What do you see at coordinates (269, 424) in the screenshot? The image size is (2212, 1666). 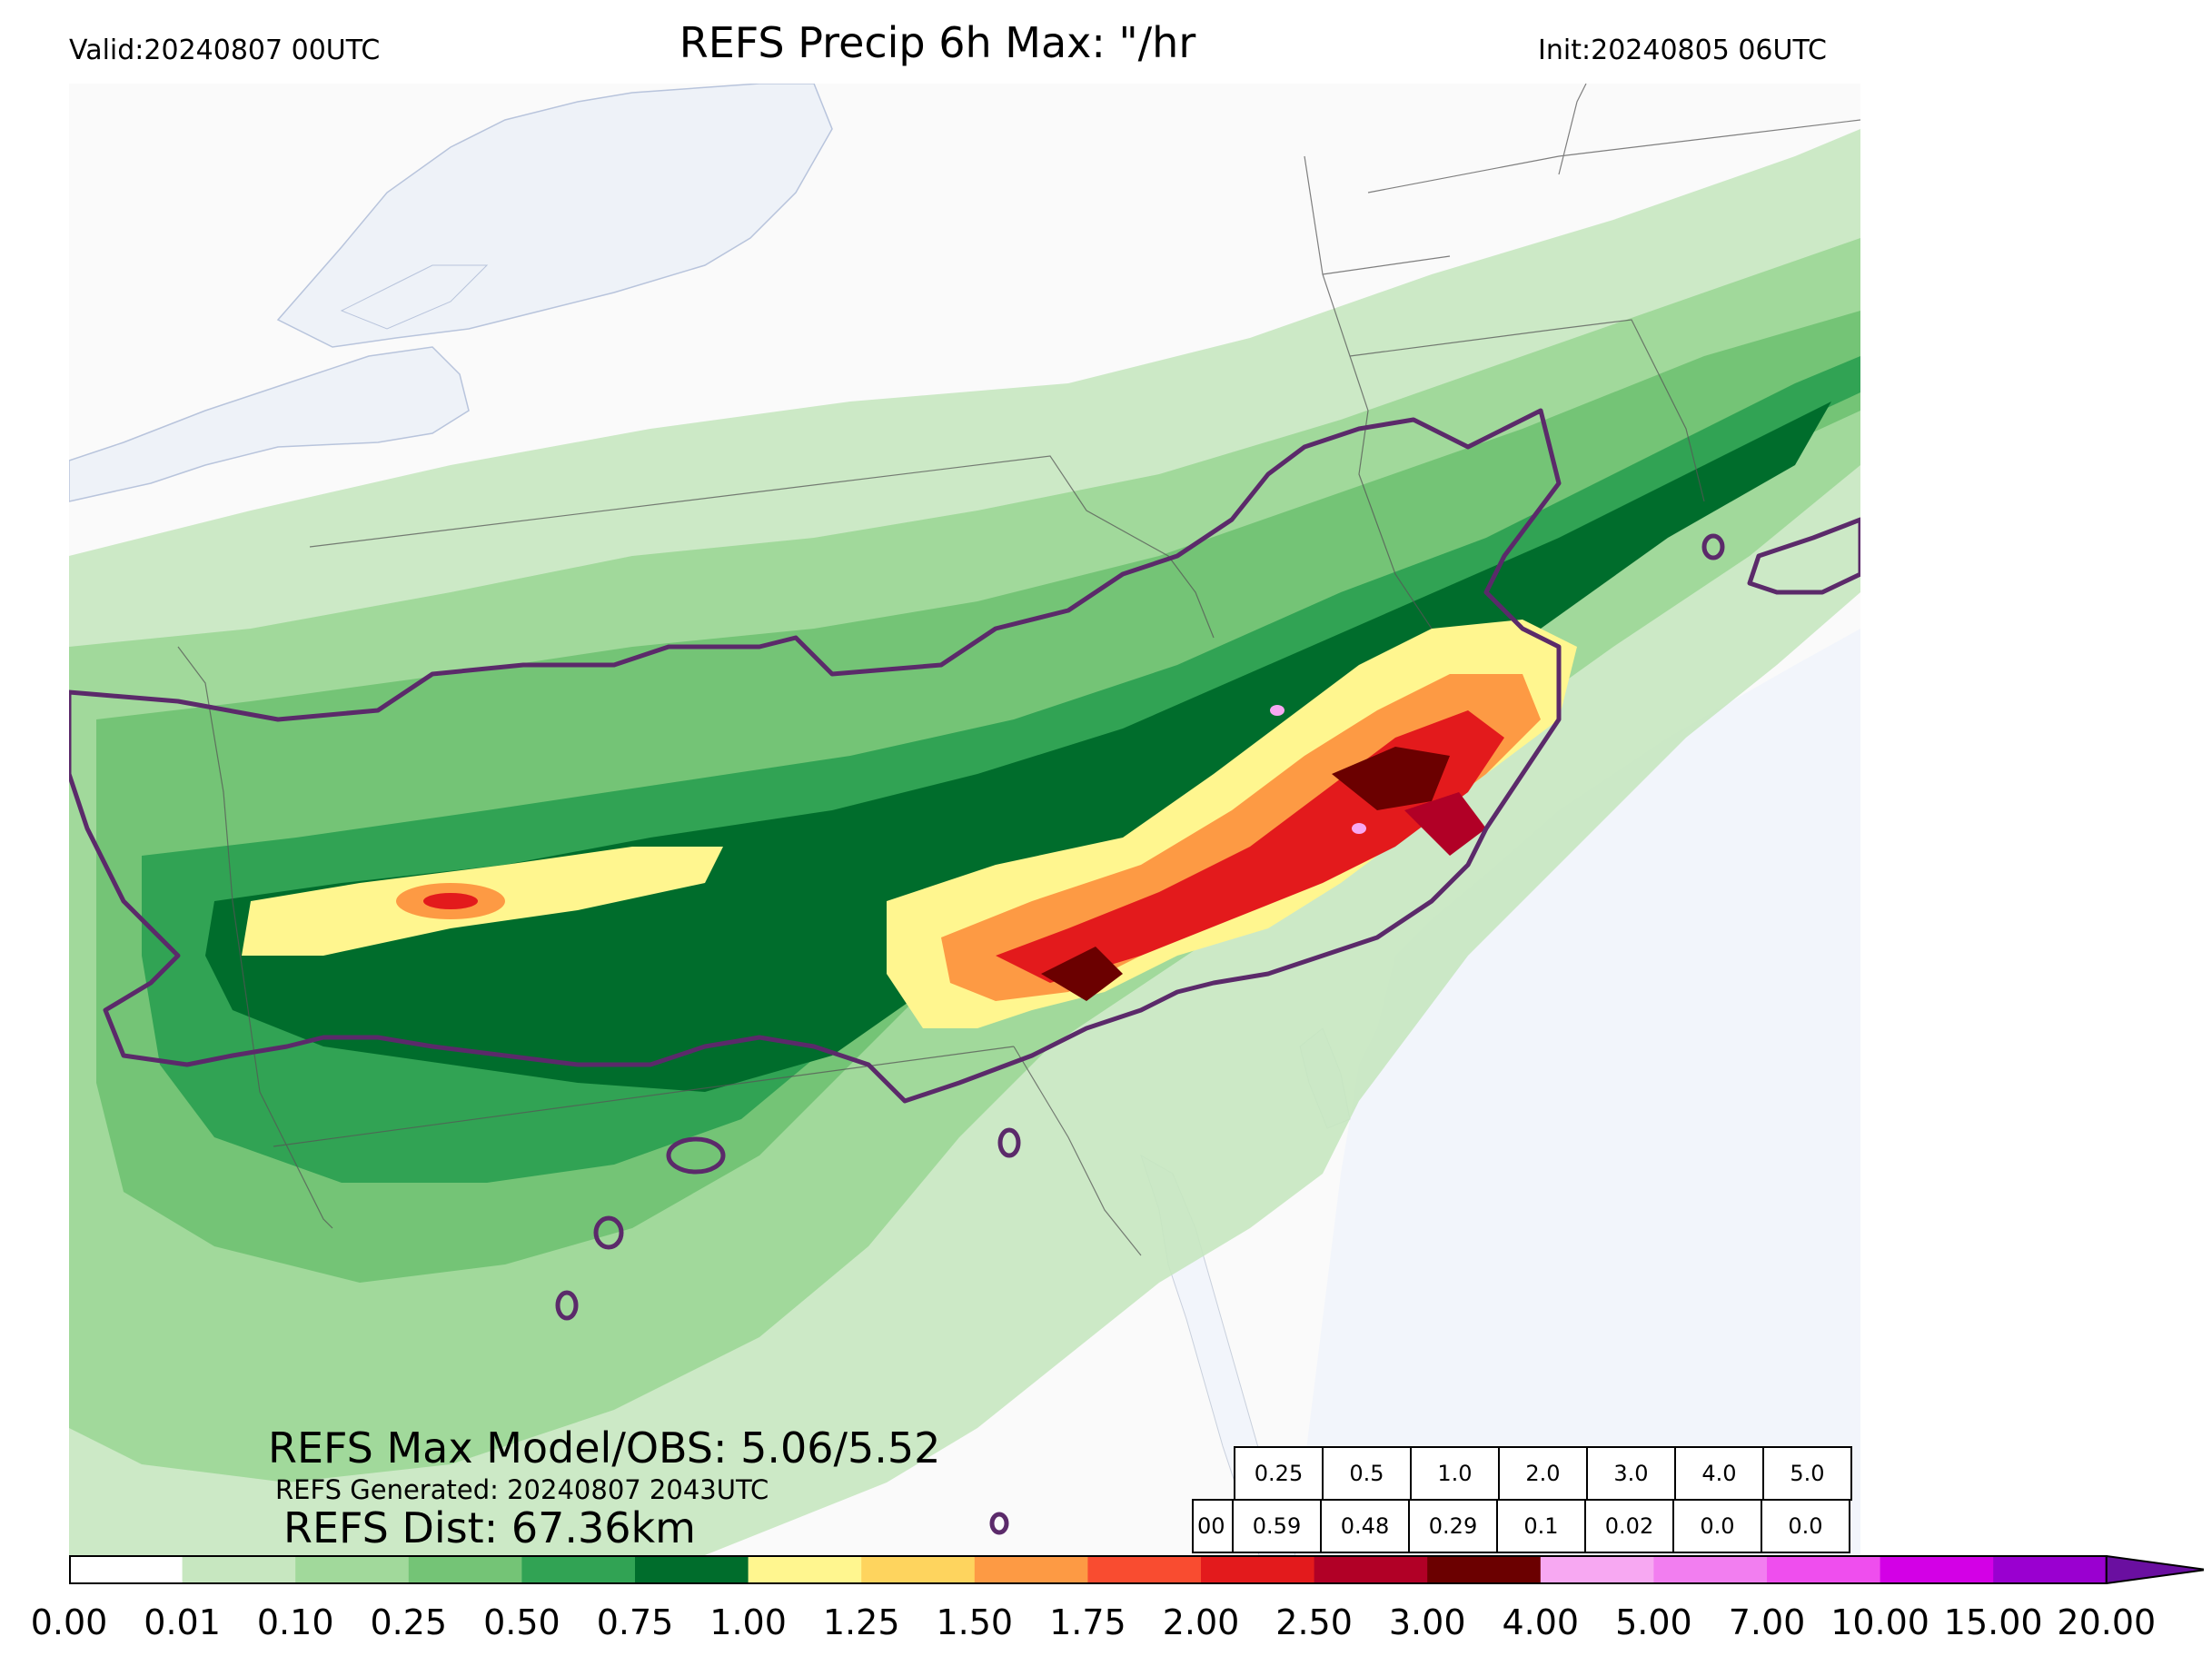 I see `lake-ontario` at bounding box center [269, 424].